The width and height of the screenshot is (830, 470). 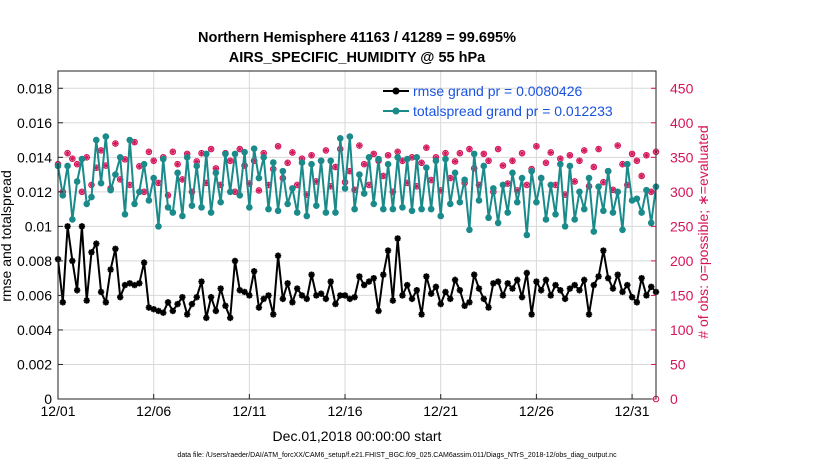 I want to click on x-tick-label: 12/16, so click(x=345, y=411).